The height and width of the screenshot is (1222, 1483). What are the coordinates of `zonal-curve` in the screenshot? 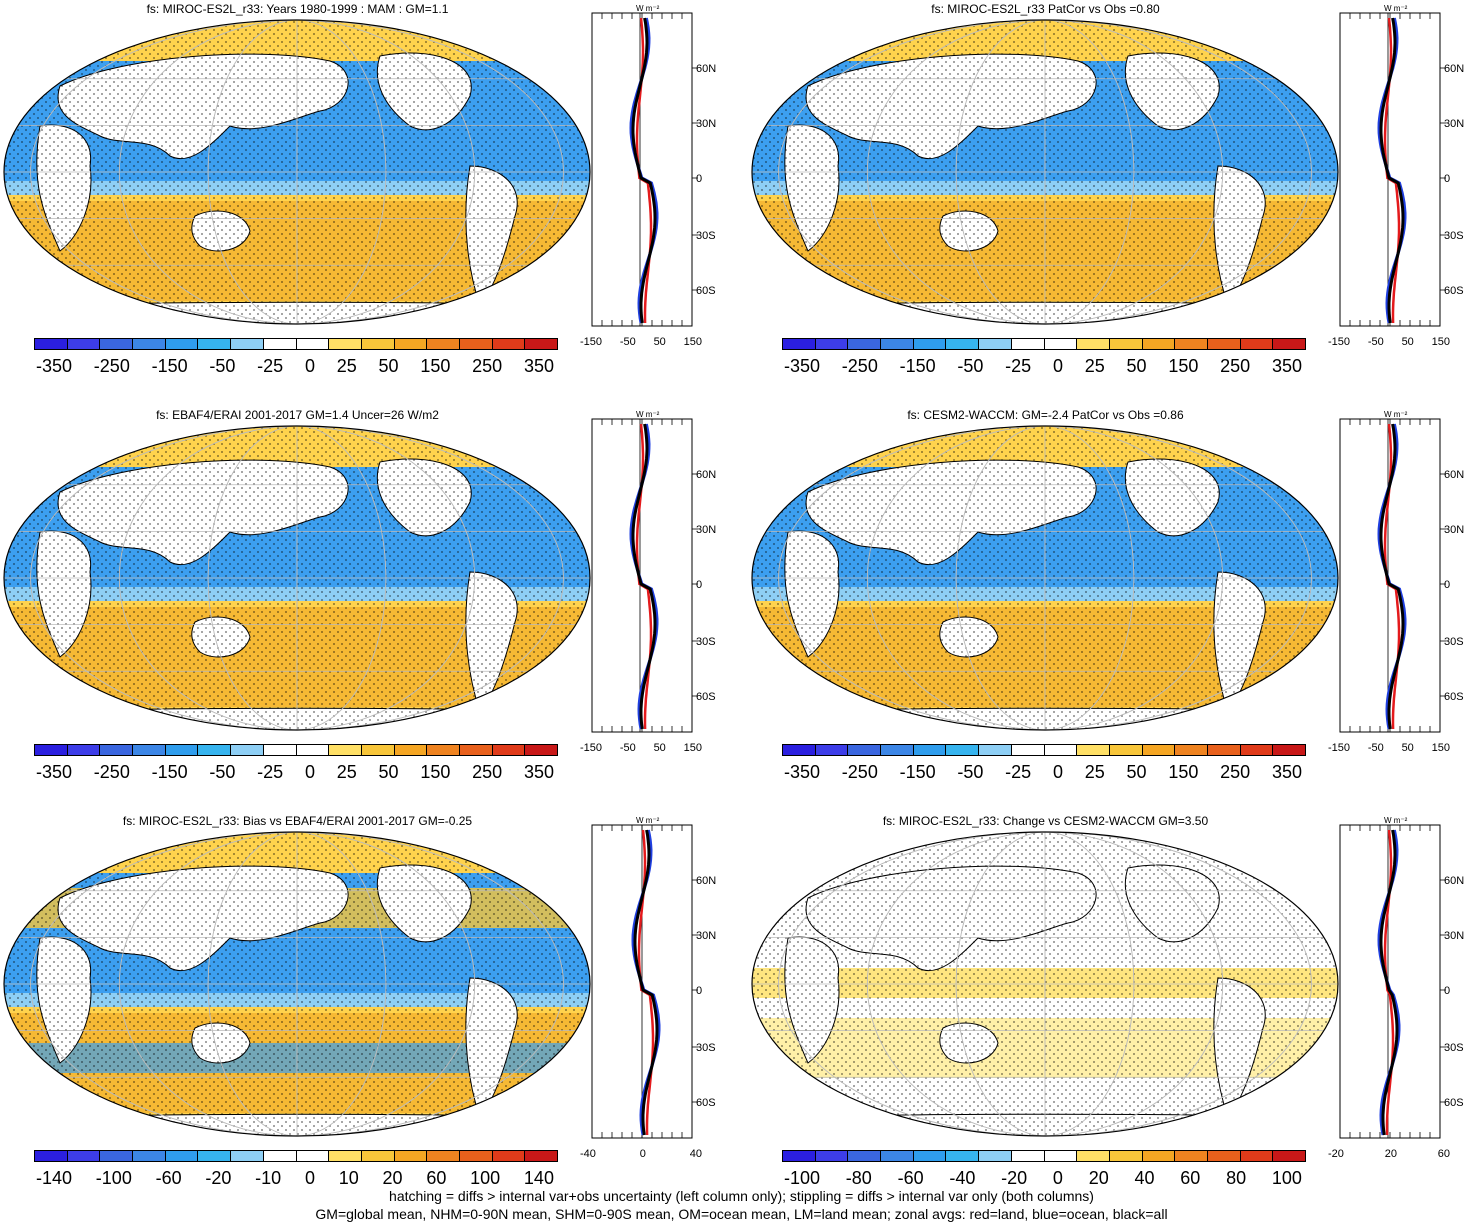 It's located at (644, 576).